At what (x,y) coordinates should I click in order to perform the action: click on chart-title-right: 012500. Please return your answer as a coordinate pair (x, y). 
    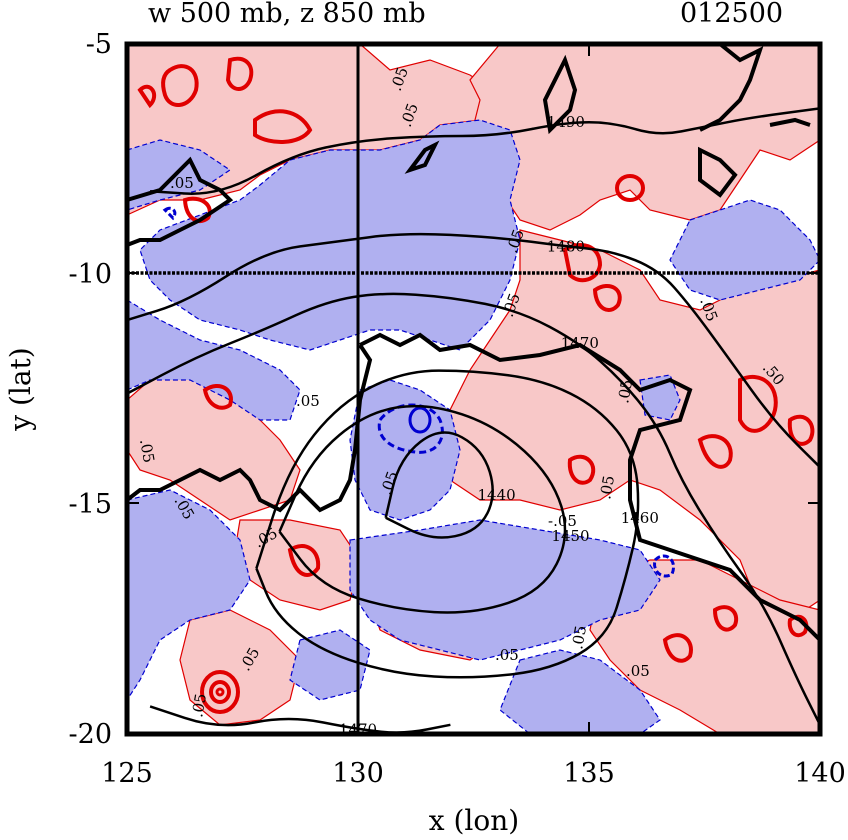
    Looking at the image, I should click on (731, 14).